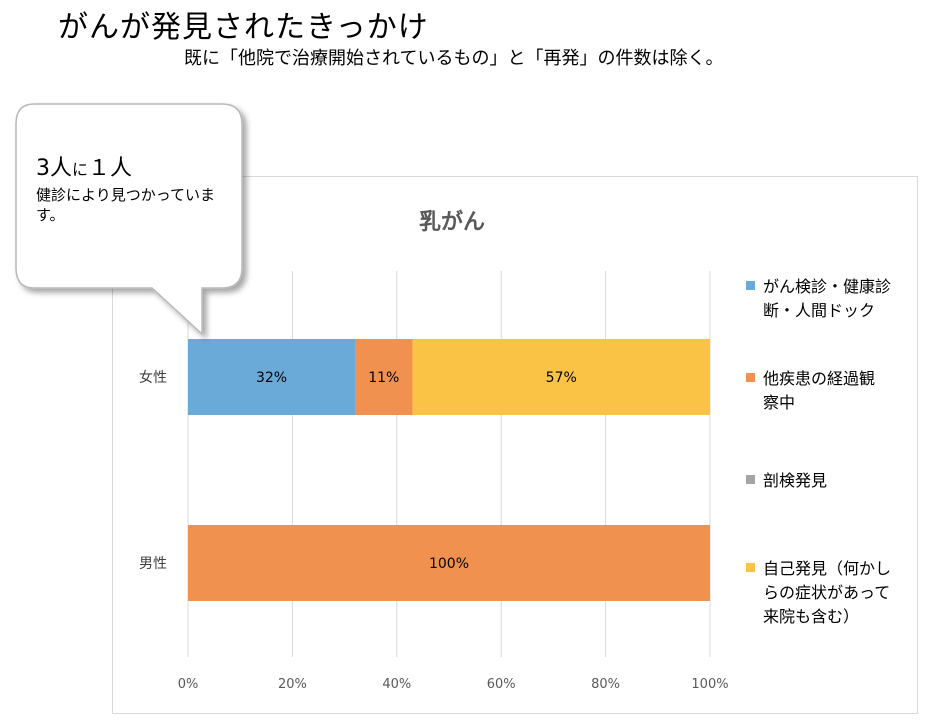 This screenshot has height=726, width=930. Describe the element at coordinates (452, 222) in the screenshot. I see `chart-title: 乳がん` at that location.